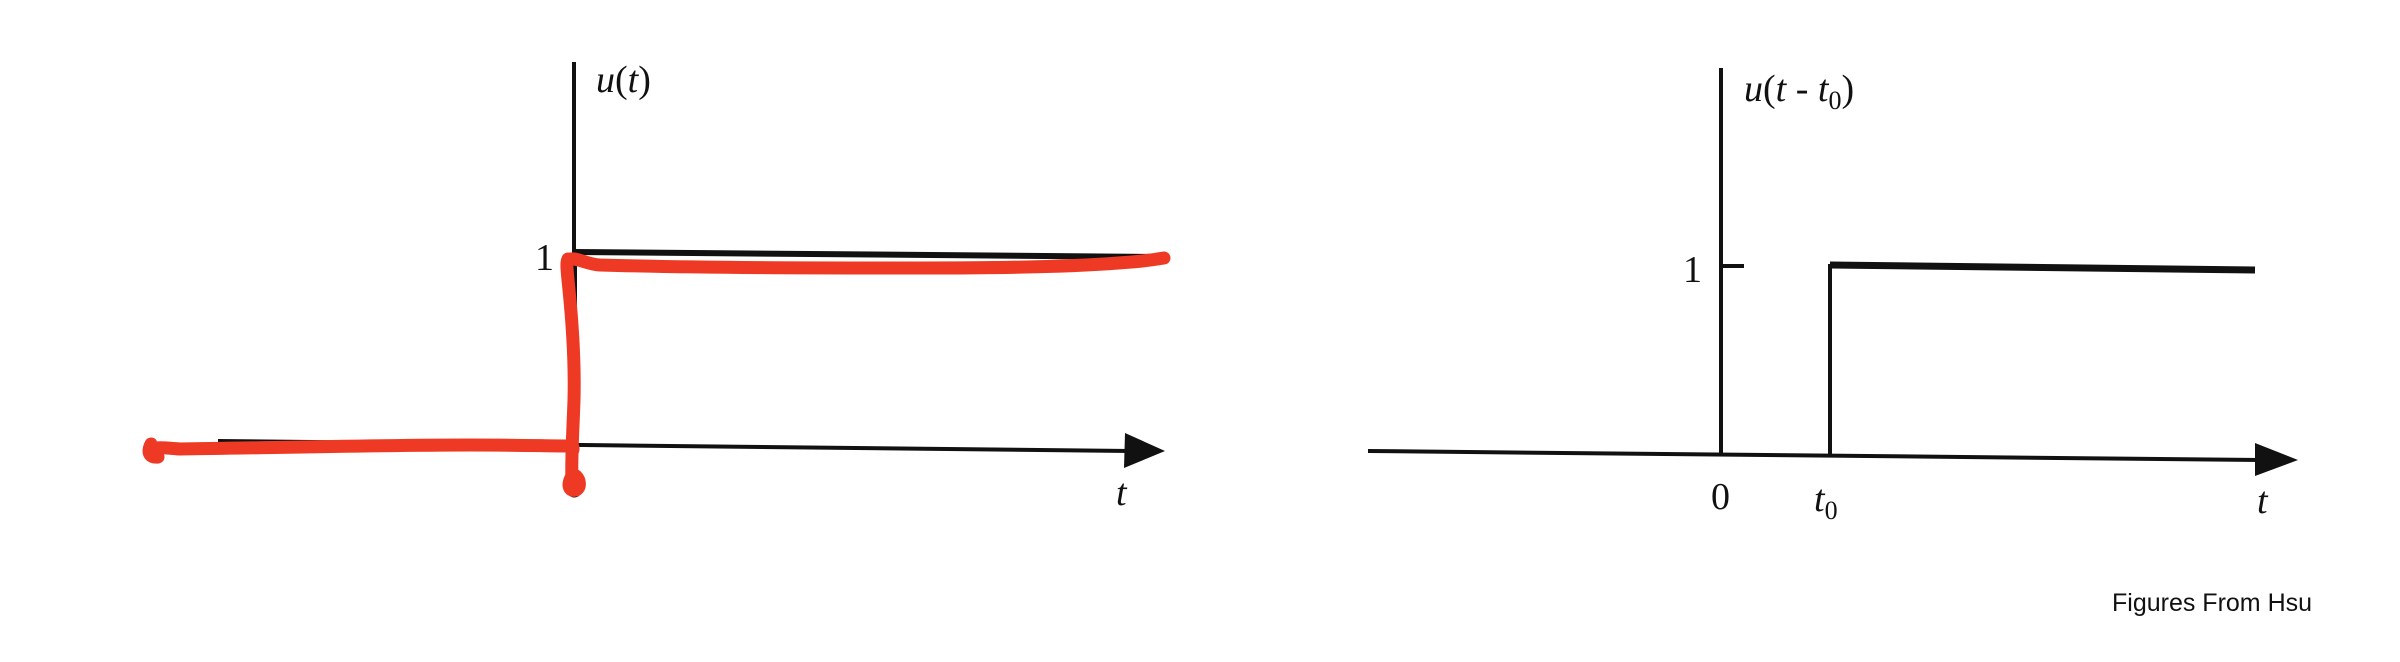 This screenshot has height=662, width=2400. I want to click on x-axis, so click(1814, 455).